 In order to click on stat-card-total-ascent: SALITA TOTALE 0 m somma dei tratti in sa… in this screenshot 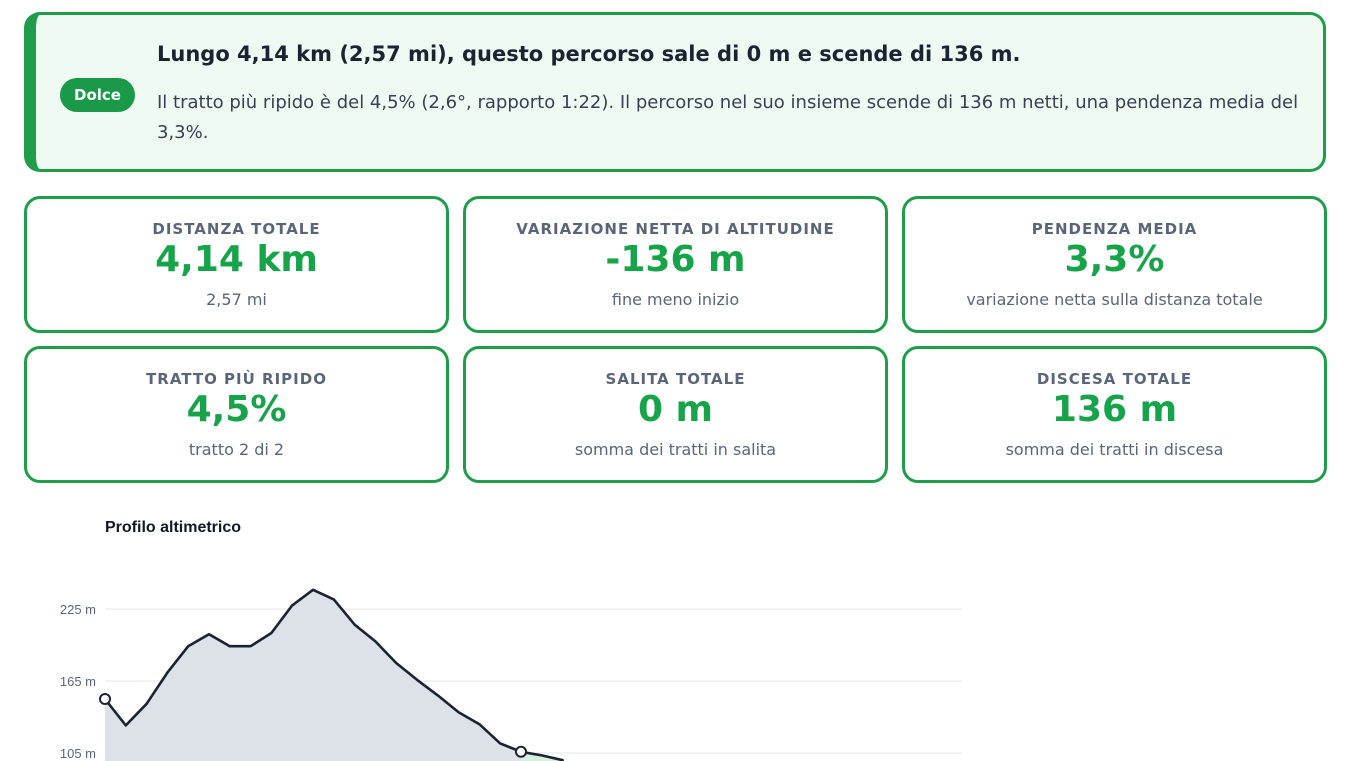, I will do `click(675, 414)`.